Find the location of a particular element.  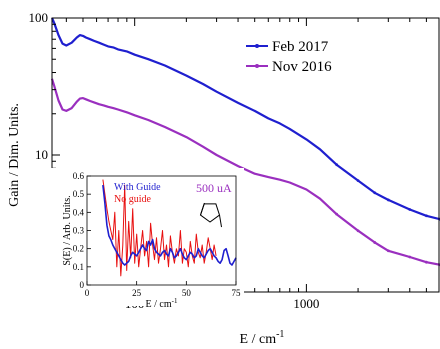

inset-legend-label-1: No guide is located at coordinates (133, 199).